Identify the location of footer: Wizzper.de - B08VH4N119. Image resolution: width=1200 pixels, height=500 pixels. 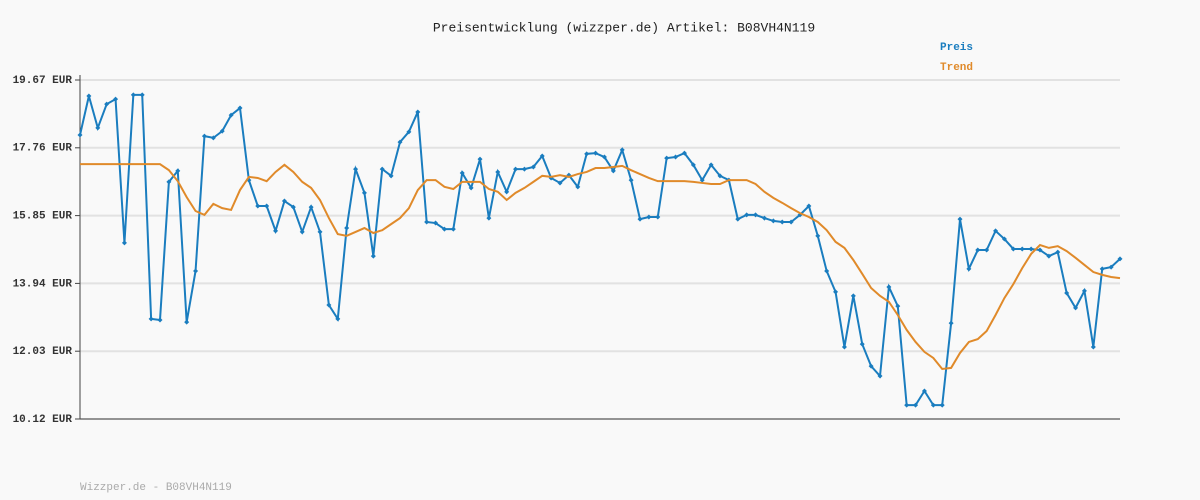
(156, 488).